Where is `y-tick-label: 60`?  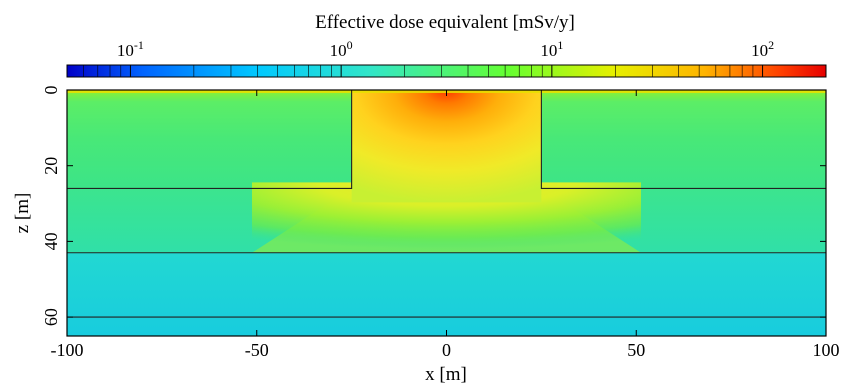
y-tick-label: 60 is located at coordinates (51, 317).